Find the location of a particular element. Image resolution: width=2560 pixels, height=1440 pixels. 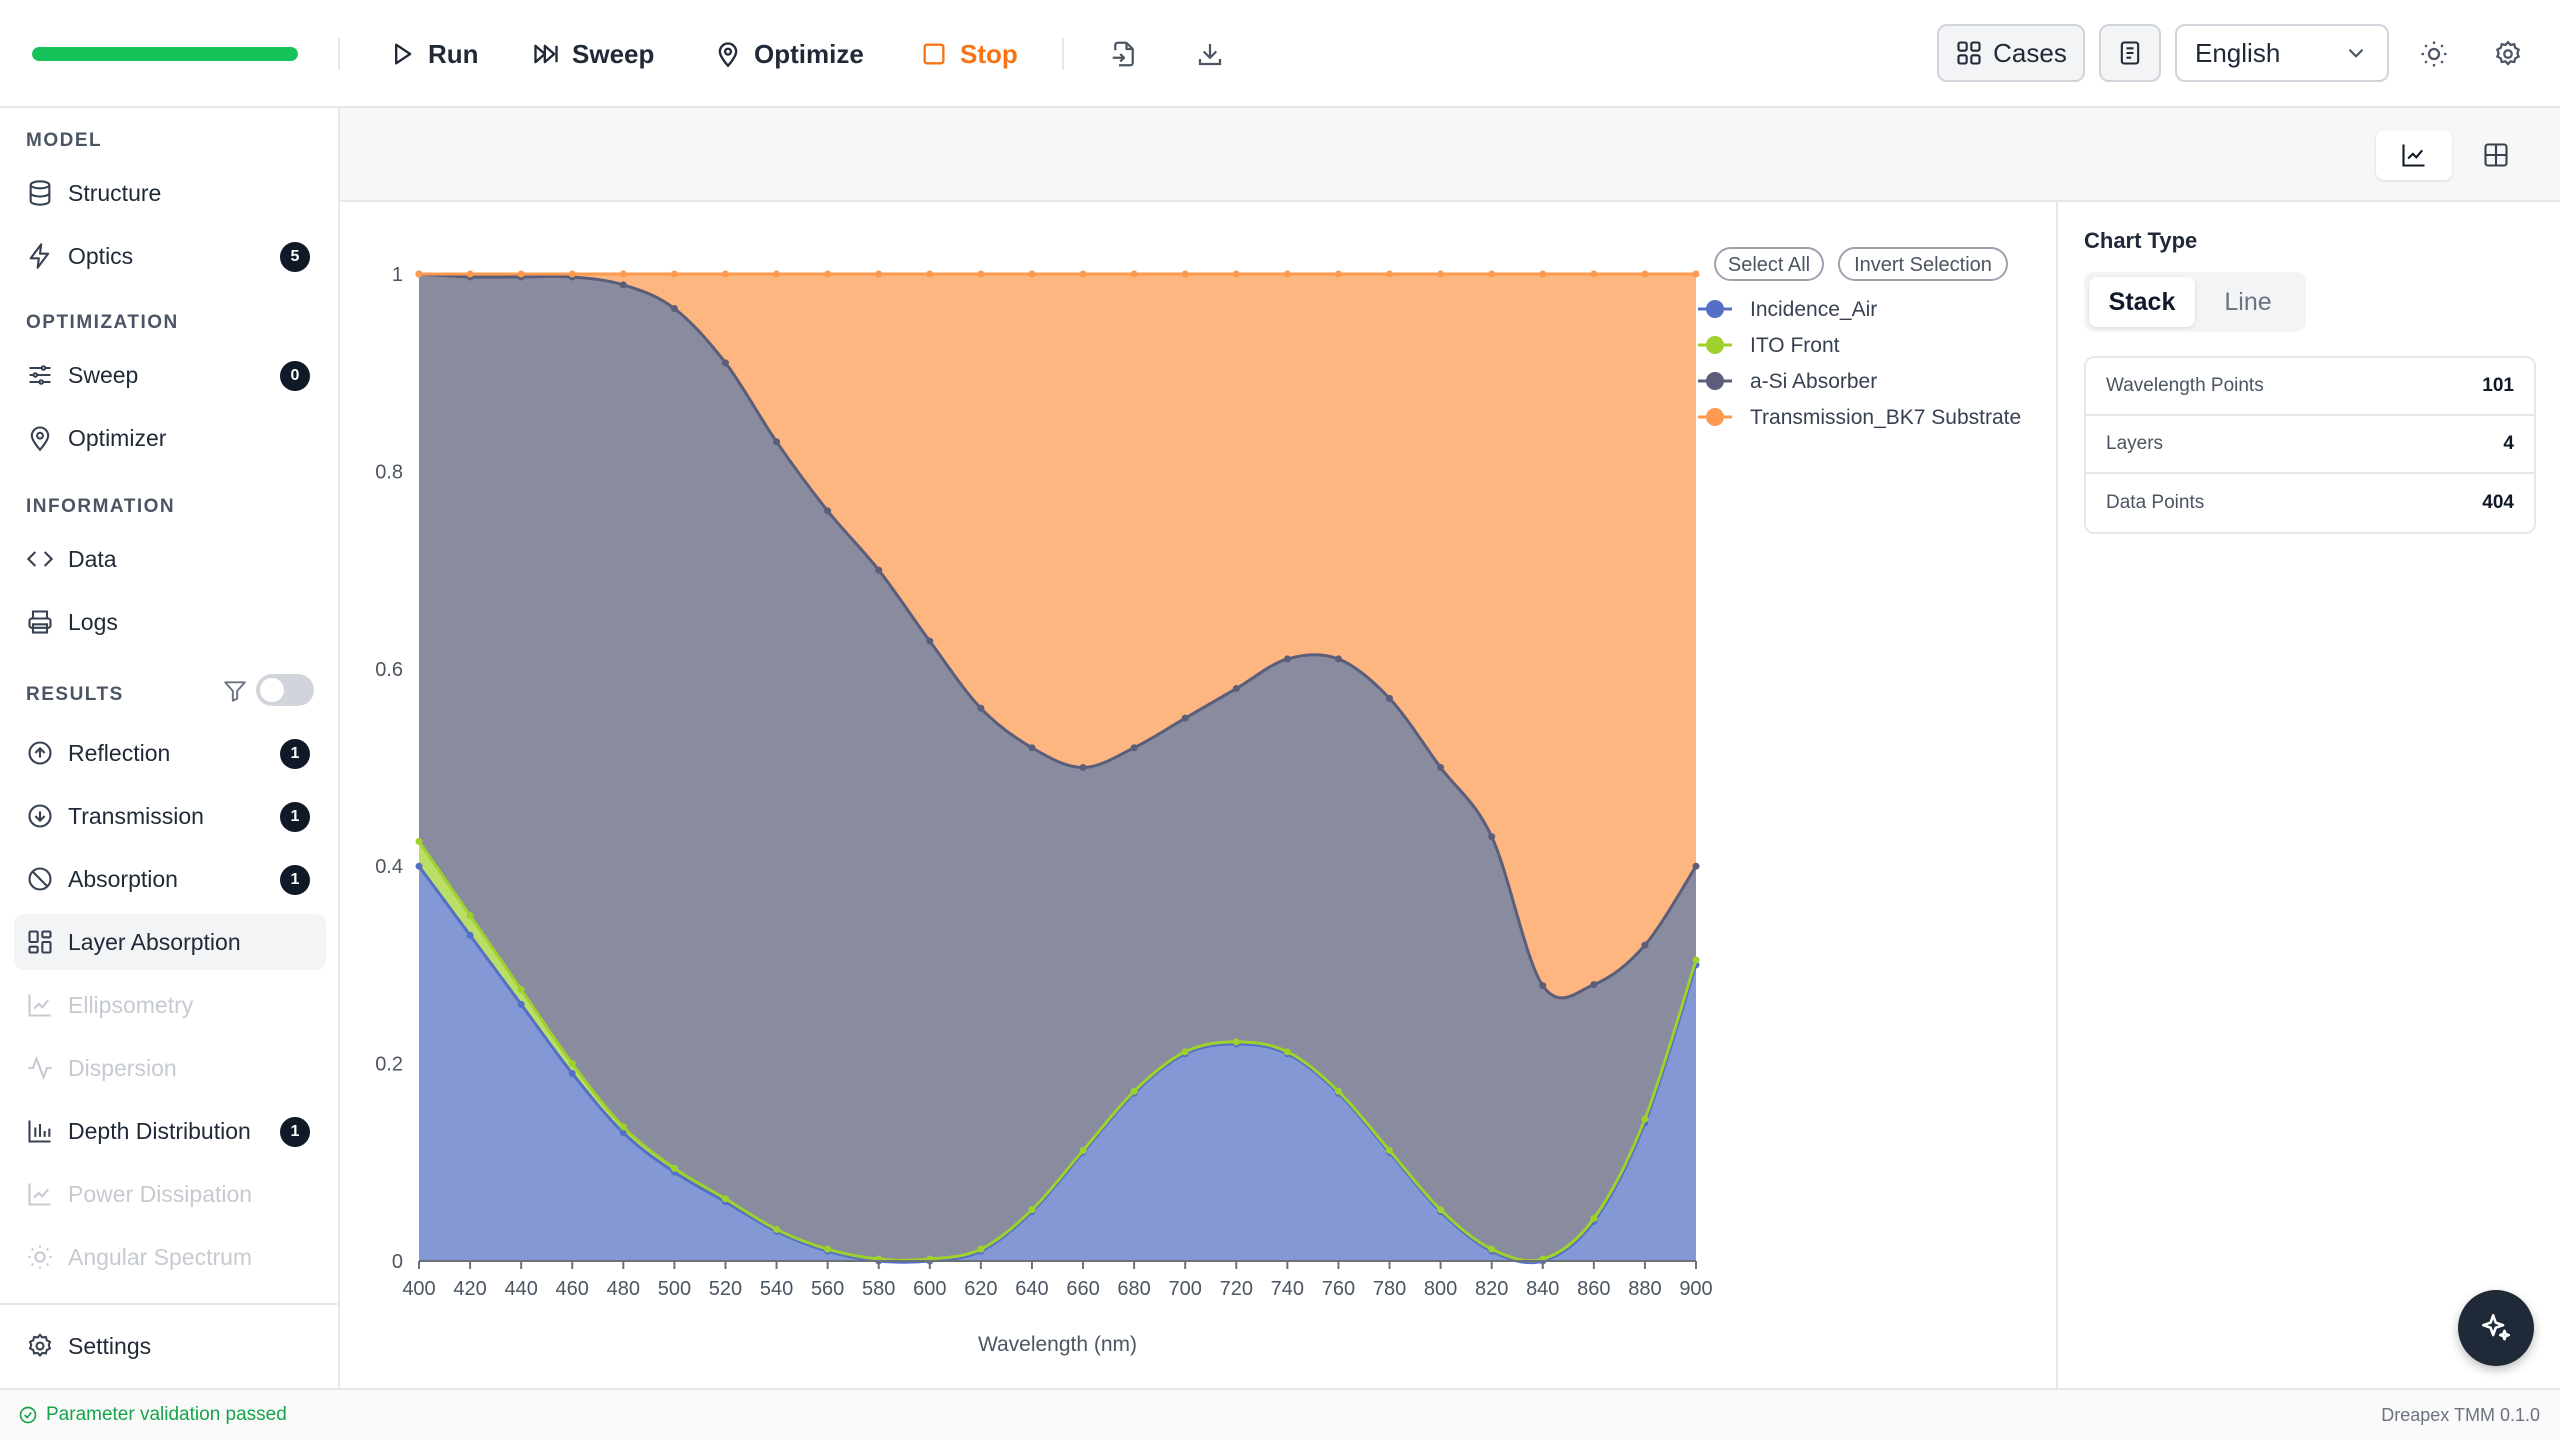

legend-marker is located at coordinates (1715, 309).